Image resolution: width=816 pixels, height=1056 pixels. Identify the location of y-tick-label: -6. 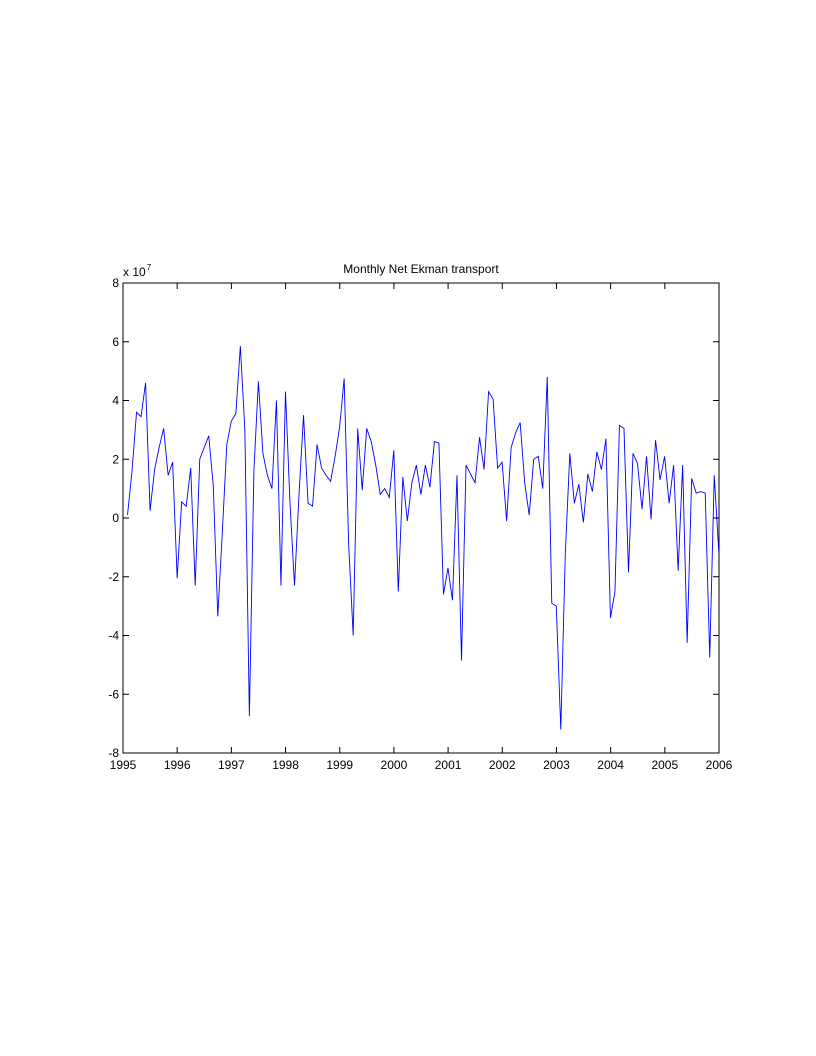
(113, 694).